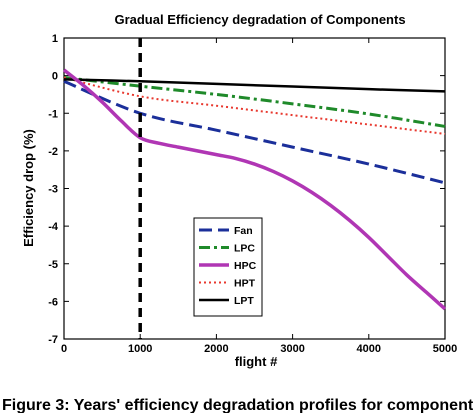 The height and width of the screenshot is (418, 474). What do you see at coordinates (53, 340) in the screenshot?
I see `y-tick-label: -7` at bounding box center [53, 340].